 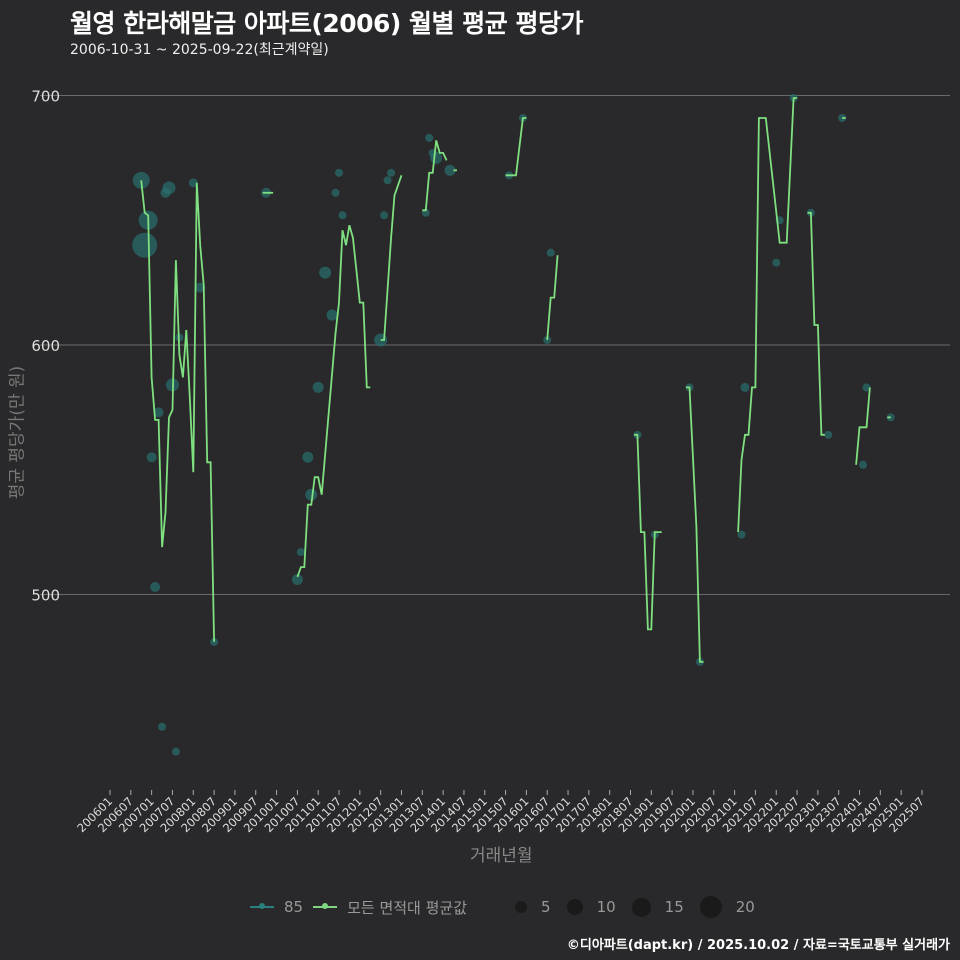 I want to click on size-legend: 5 10 15 20, so click(x=643, y=907).